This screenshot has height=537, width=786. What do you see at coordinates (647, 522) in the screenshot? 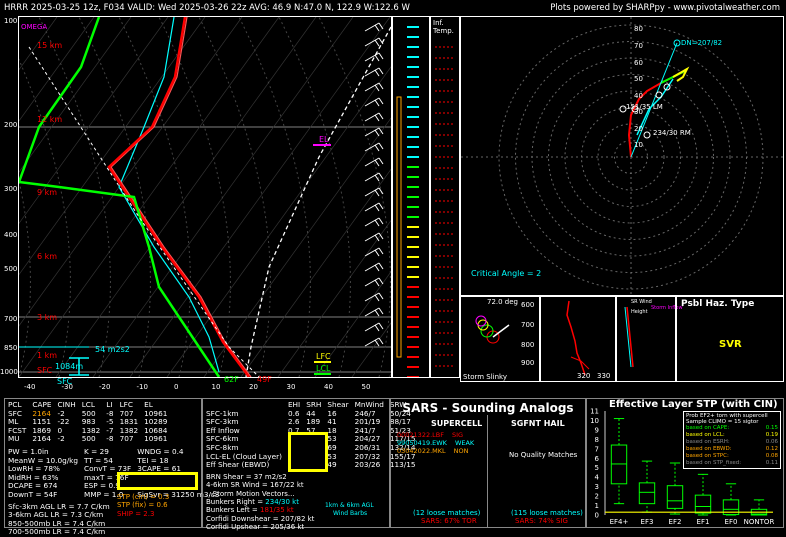
I see `stp-xtick-EF3: EF3` at bounding box center [647, 522].